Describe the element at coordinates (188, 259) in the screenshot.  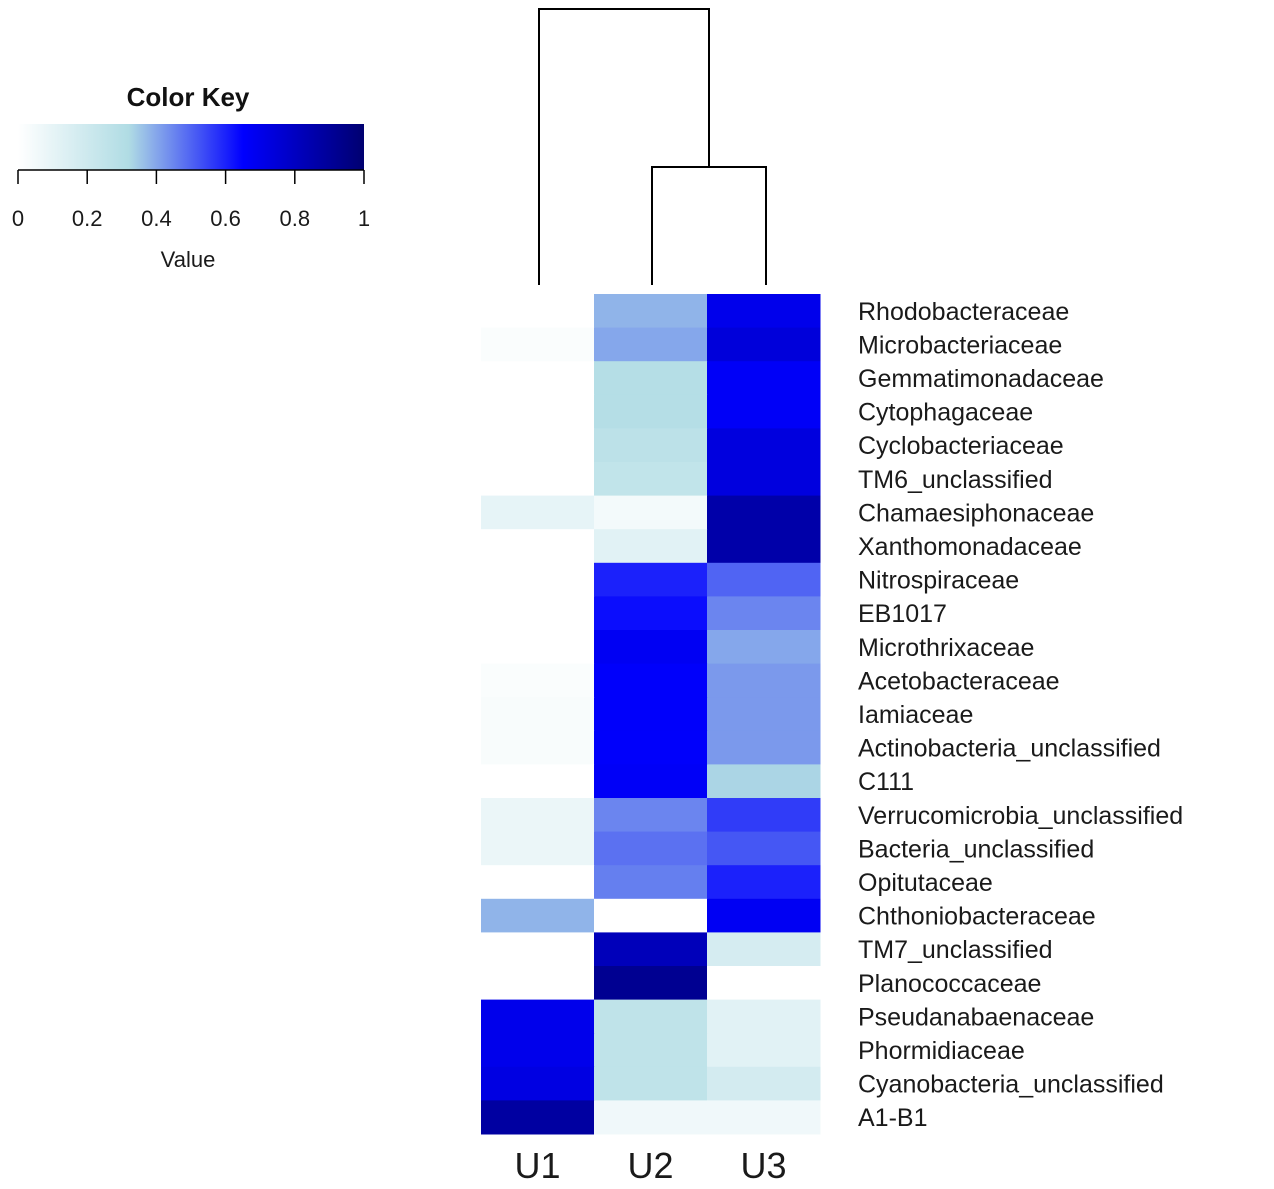
I see `color-key-axis-label: Value` at that location.